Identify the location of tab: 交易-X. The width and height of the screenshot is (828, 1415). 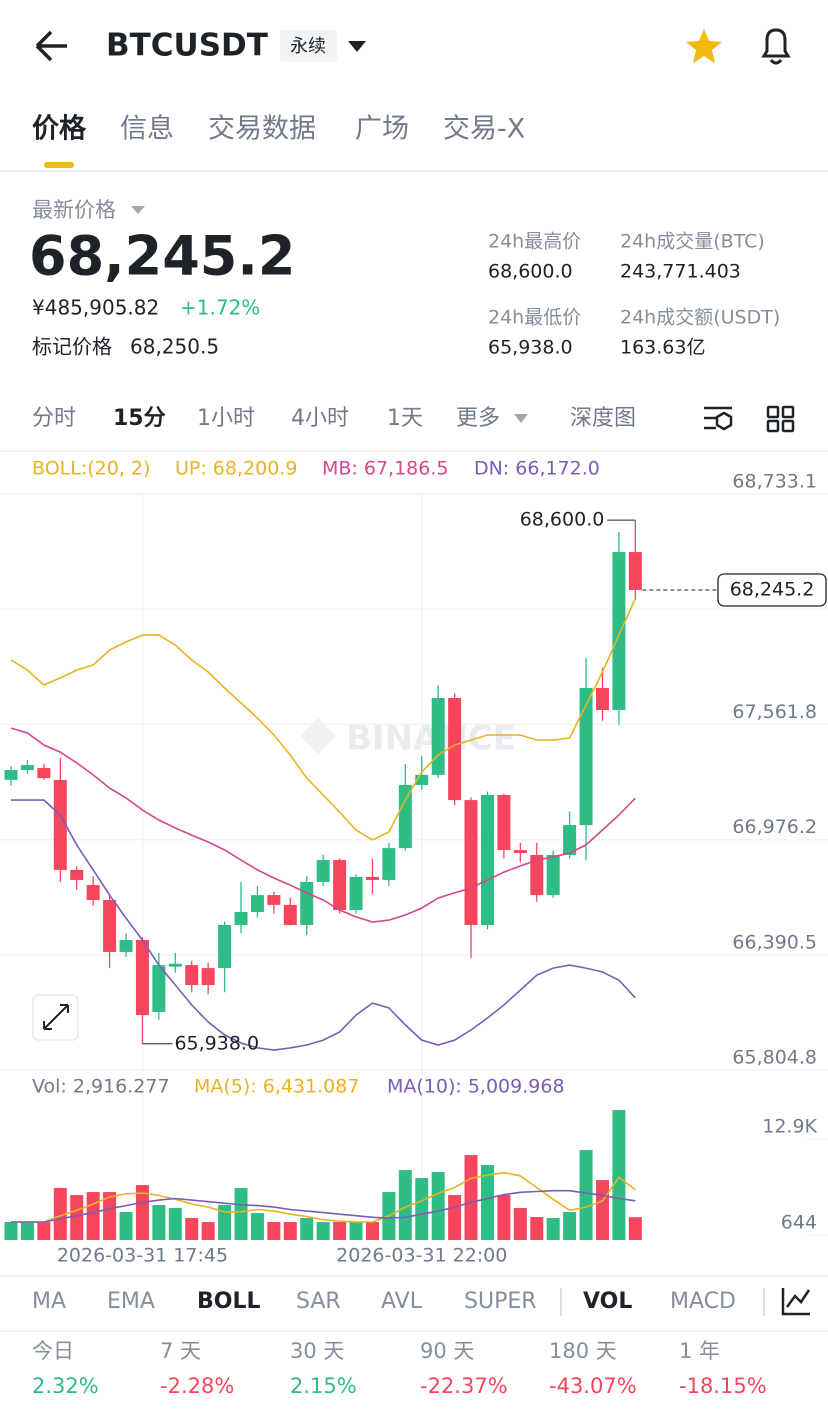
(484, 129).